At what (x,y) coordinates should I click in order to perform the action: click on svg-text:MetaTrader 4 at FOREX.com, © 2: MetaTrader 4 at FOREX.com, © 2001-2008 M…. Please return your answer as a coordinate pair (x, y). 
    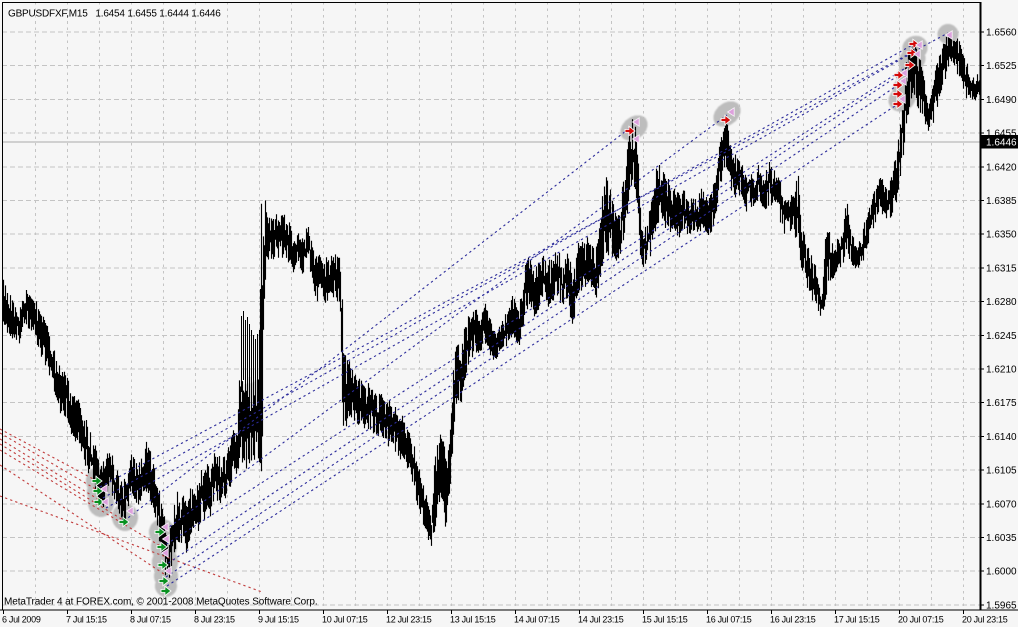
    Looking at the image, I should click on (161, 602).